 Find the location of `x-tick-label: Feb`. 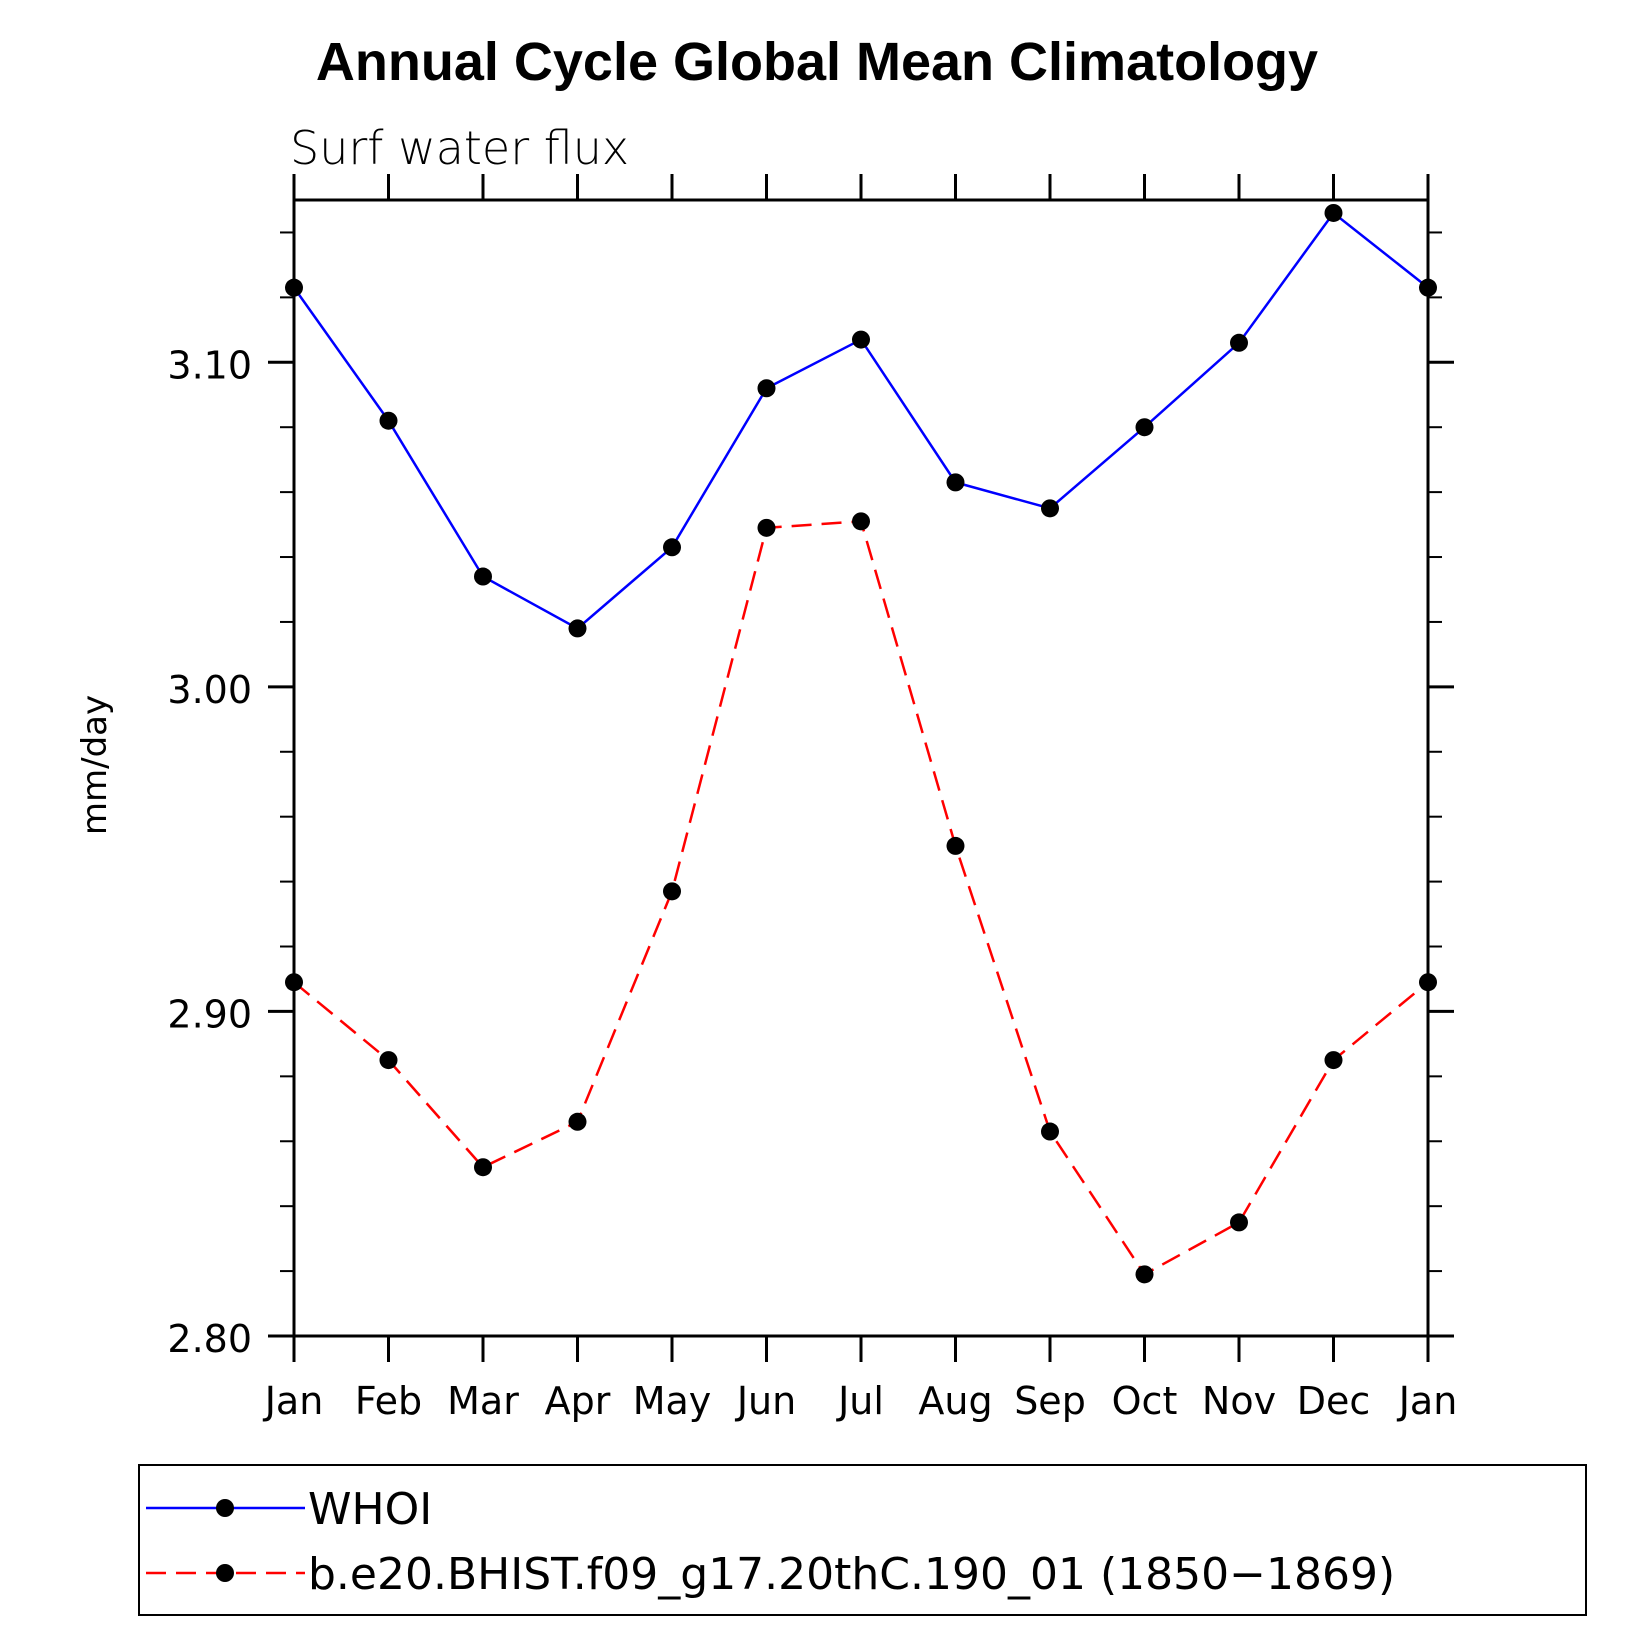

x-tick-label: Feb is located at coordinates (388, 1401).